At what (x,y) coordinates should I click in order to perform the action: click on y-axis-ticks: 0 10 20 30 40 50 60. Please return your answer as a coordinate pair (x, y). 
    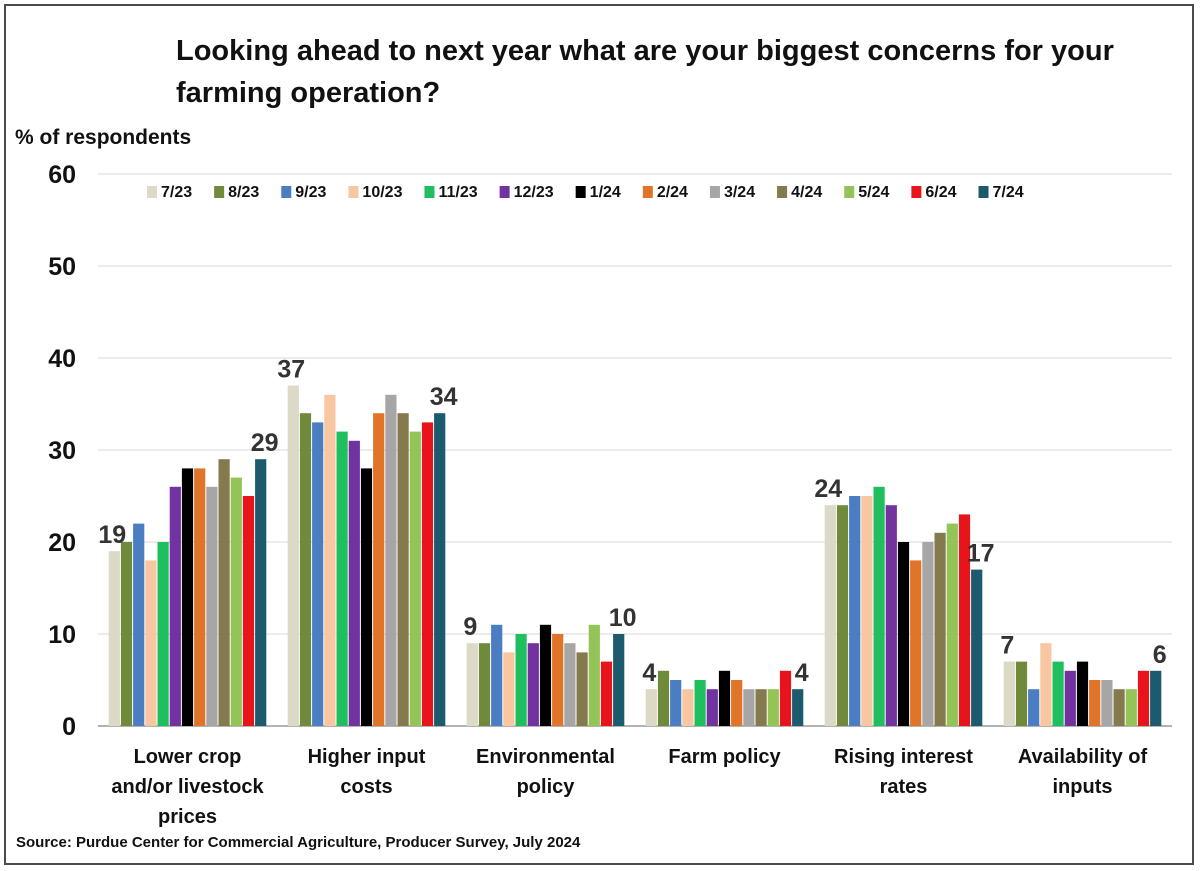
    Looking at the image, I should click on (62, 451).